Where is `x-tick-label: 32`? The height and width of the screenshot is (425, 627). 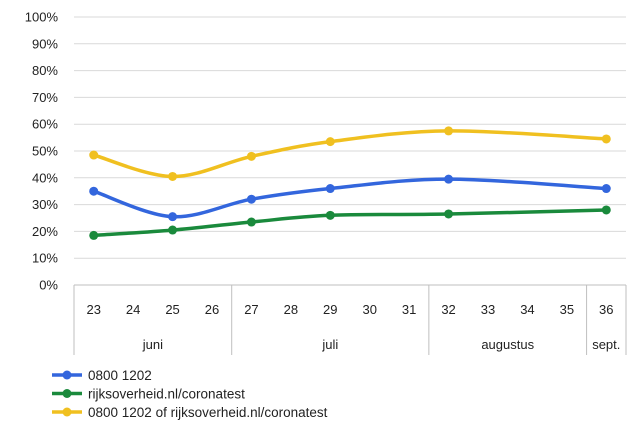 x-tick-label: 32 is located at coordinates (448, 309).